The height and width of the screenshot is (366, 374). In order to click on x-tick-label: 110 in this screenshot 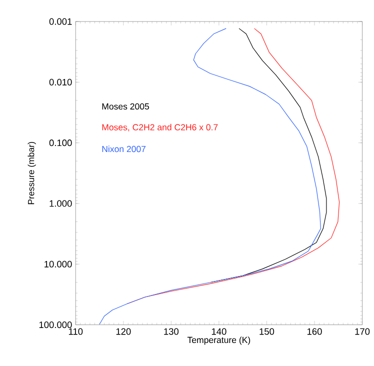, I will do `click(75, 331)`.